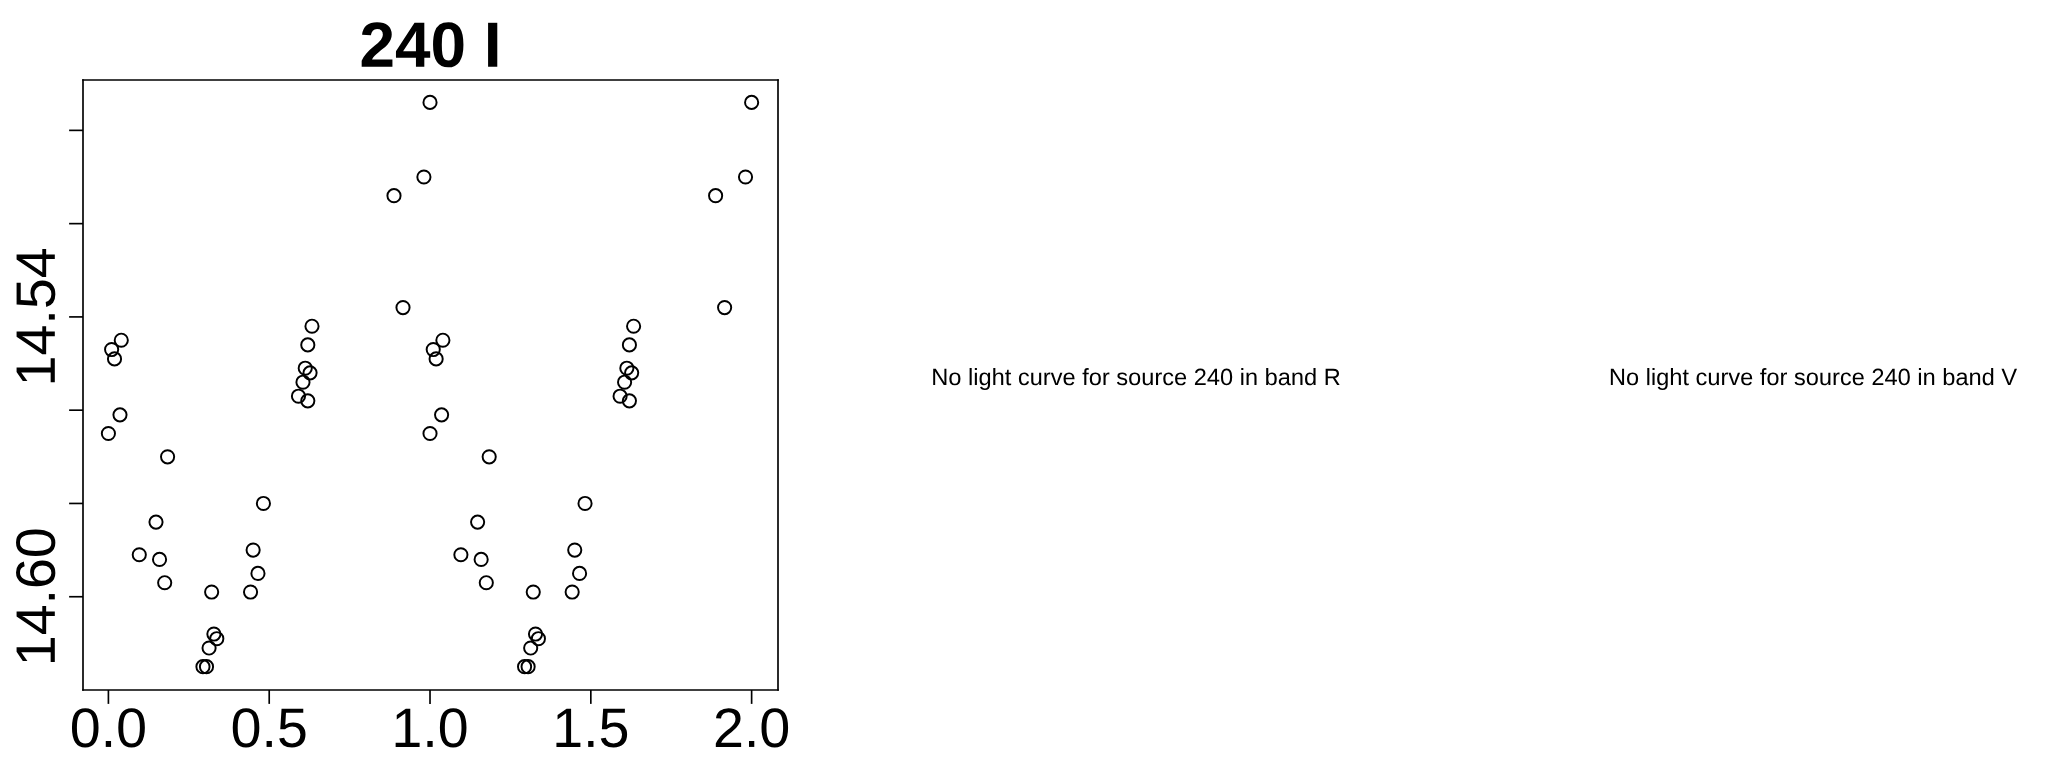 The image size is (2057, 758). What do you see at coordinates (431, 728) in the screenshot?
I see `x-tick-label: 1.0` at bounding box center [431, 728].